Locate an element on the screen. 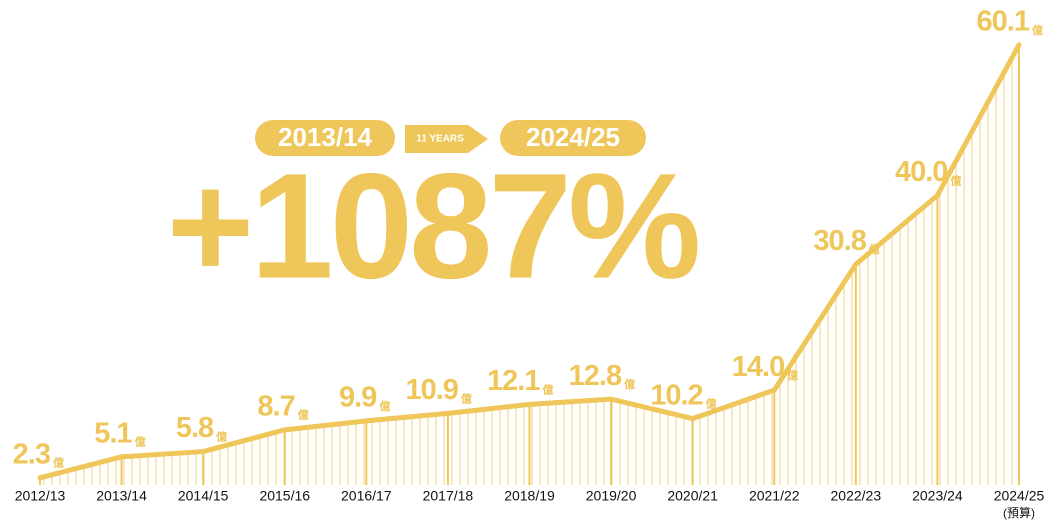 The height and width of the screenshot is (523, 1058). value-label: 2.3 is located at coordinates (32, 454).